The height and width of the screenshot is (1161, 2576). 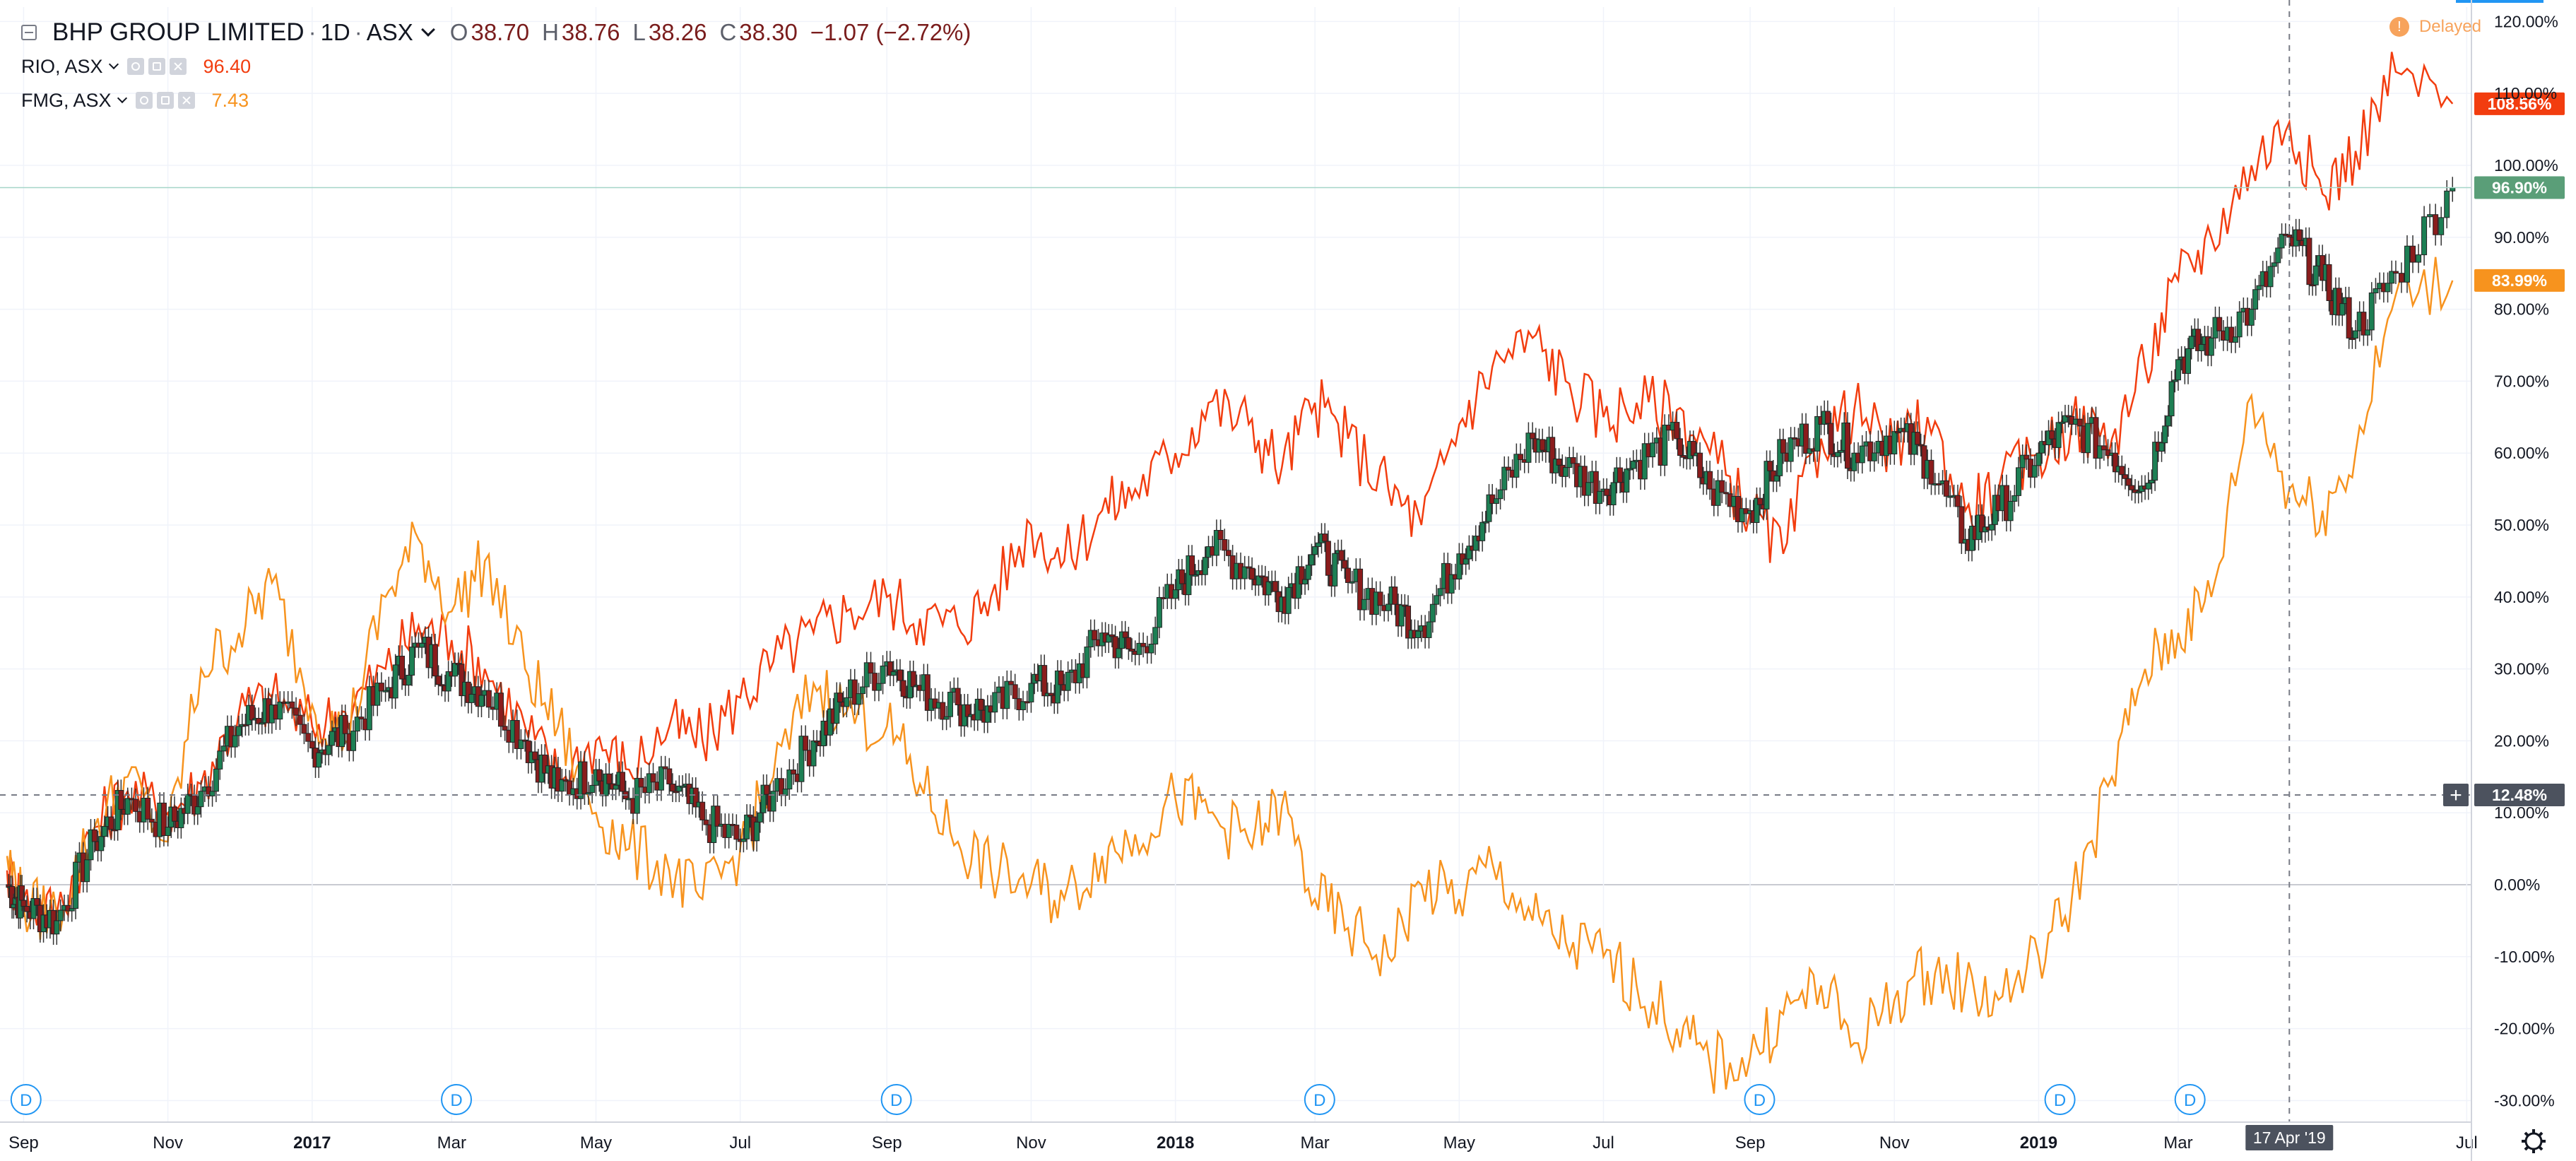 What do you see at coordinates (758, 32) in the screenshot?
I see `close-value: C 38.30` at bounding box center [758, 32].